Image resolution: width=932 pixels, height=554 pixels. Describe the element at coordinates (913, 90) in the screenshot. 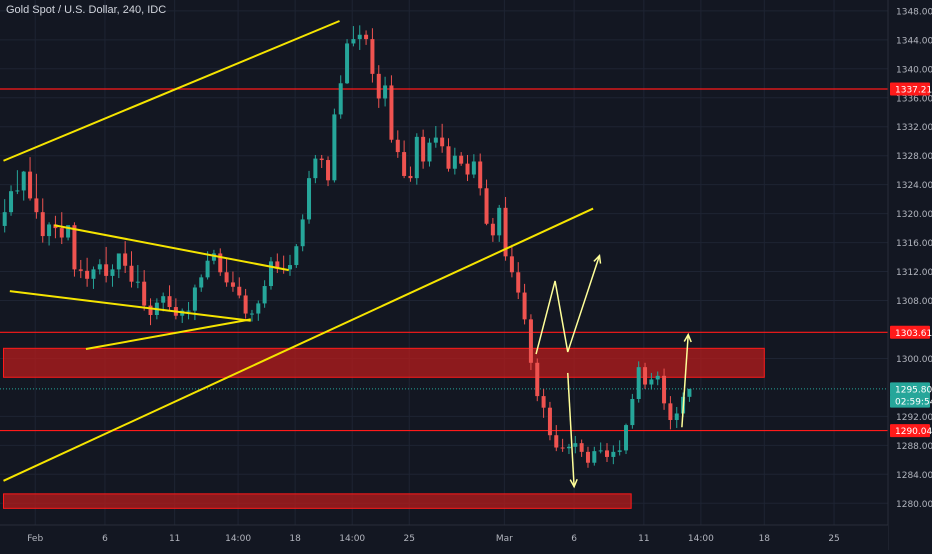

I see `price-label: 1337.21` at that location.